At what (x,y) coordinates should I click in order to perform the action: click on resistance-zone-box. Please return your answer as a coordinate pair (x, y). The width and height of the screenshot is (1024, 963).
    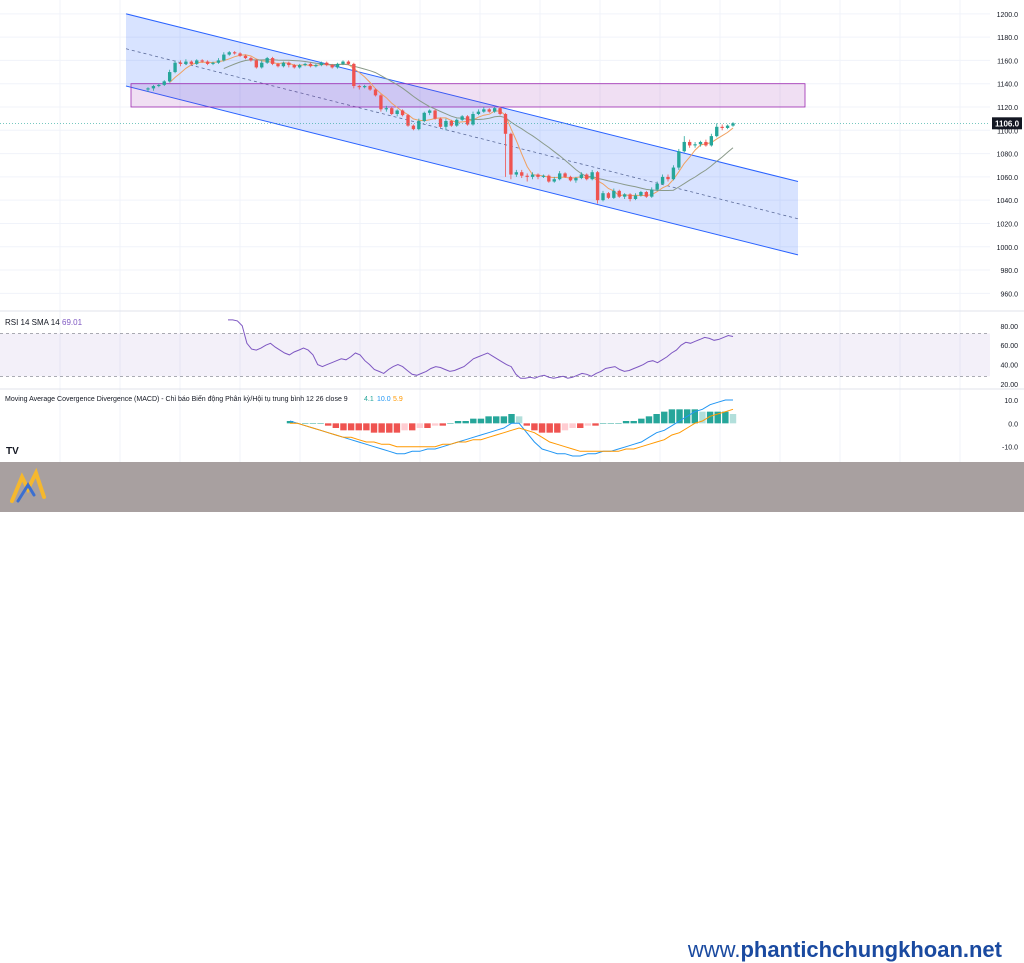
    Looking at the image, I should click on (468, 95).